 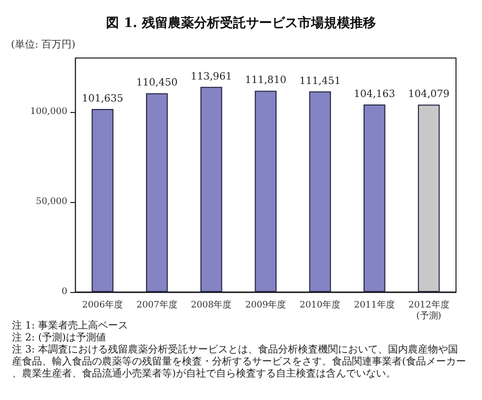 I want to click on data-label: 111,451, so click(x=320, y=81).